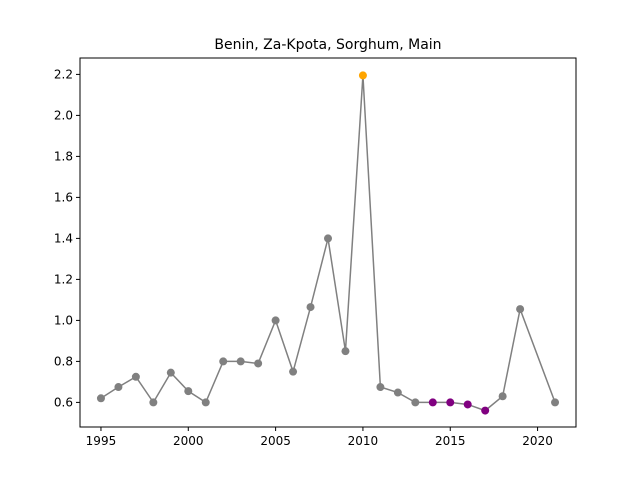 The width and height of the screenshot is (640, 480). Describe the element at coordinates (63, 320) in the screenshot. I see `y-tick-label: 1.0` at that location.